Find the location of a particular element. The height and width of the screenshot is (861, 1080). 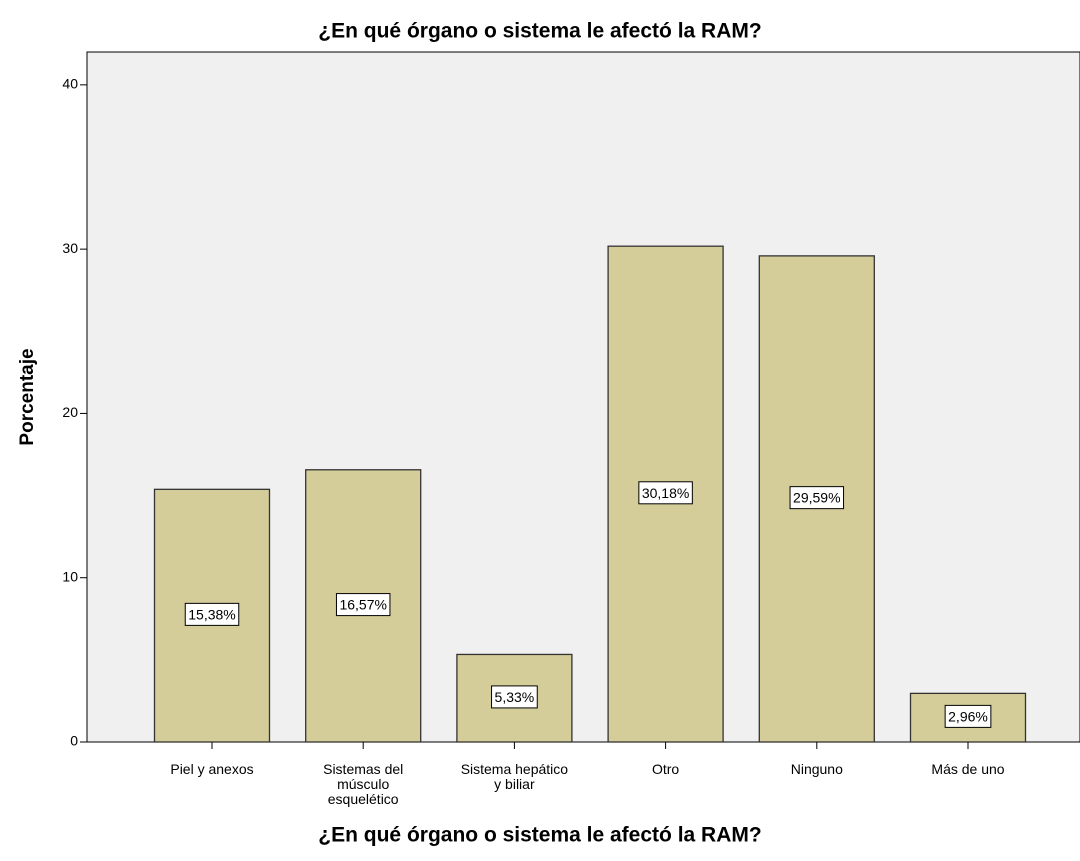

x-tick-label: Piel y anexos is located at coordinates (212, 769).